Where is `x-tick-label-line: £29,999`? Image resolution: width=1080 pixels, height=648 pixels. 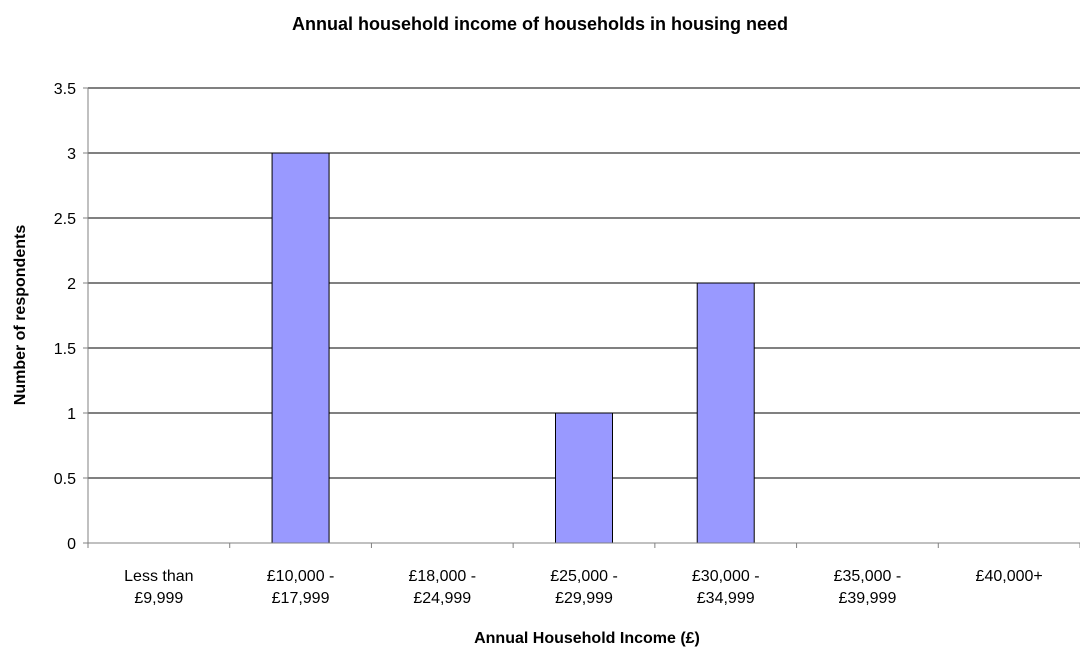 x-tick-label-line: £29,999 is located at coordinates (584, 598).